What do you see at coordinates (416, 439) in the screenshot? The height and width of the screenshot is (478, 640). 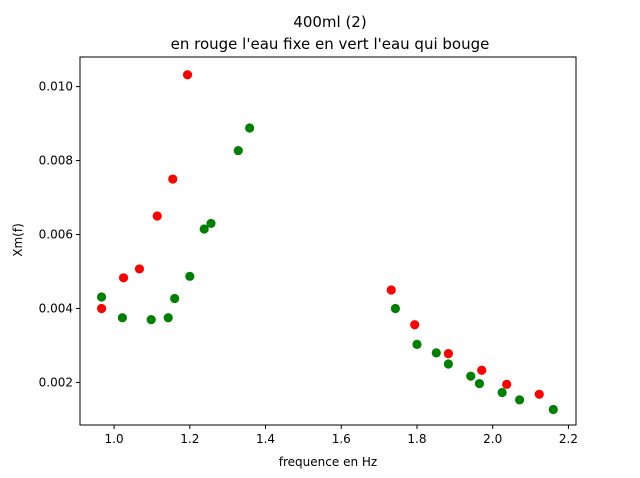 I see `x-tick-label: 1.8` at bounding box center [416, 439].